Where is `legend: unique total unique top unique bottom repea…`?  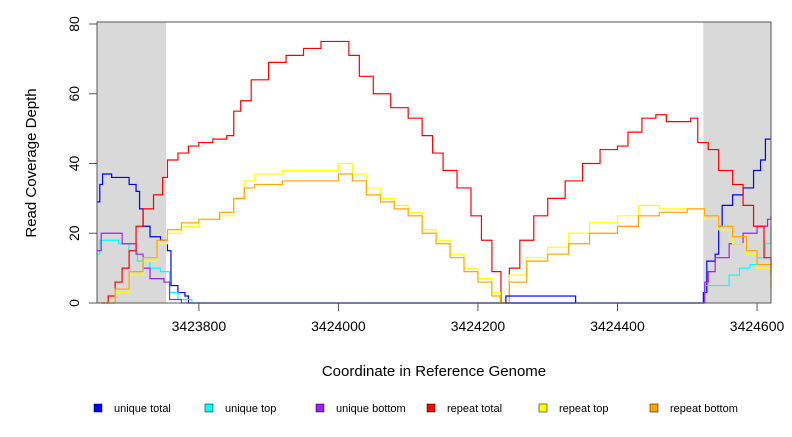
legend: unique total unique top unique bottom repea… is located at coordinates (415, 409).